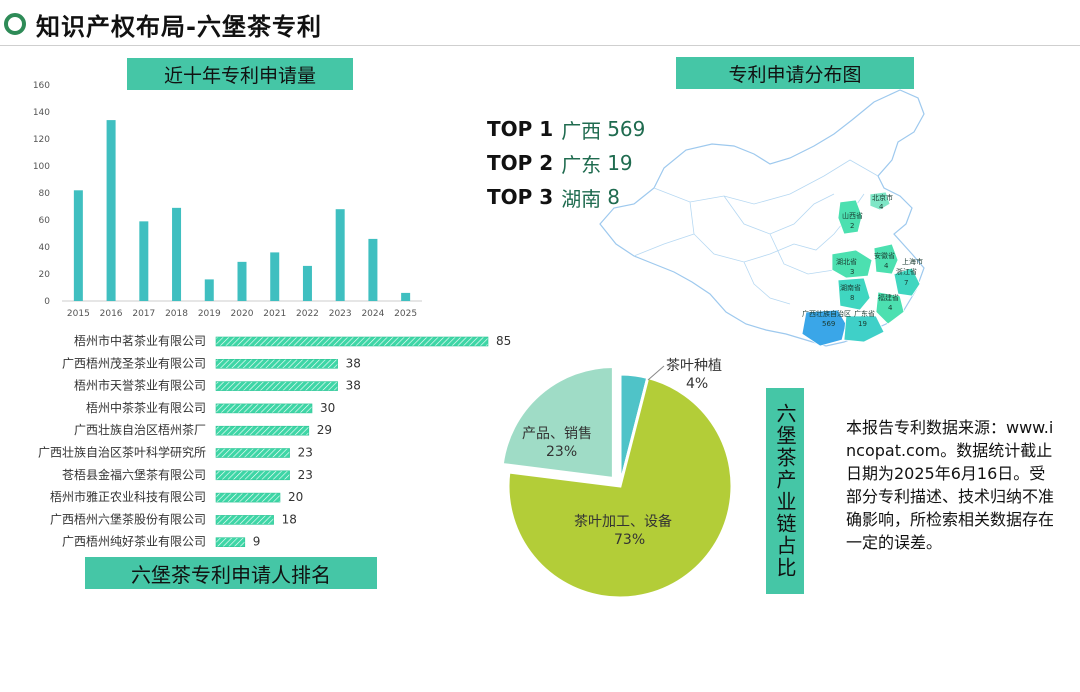 Image resolution: width=1080 pixels, height=692 pixels. I want to click on x-tick-label: 2023, so click(340, 314).